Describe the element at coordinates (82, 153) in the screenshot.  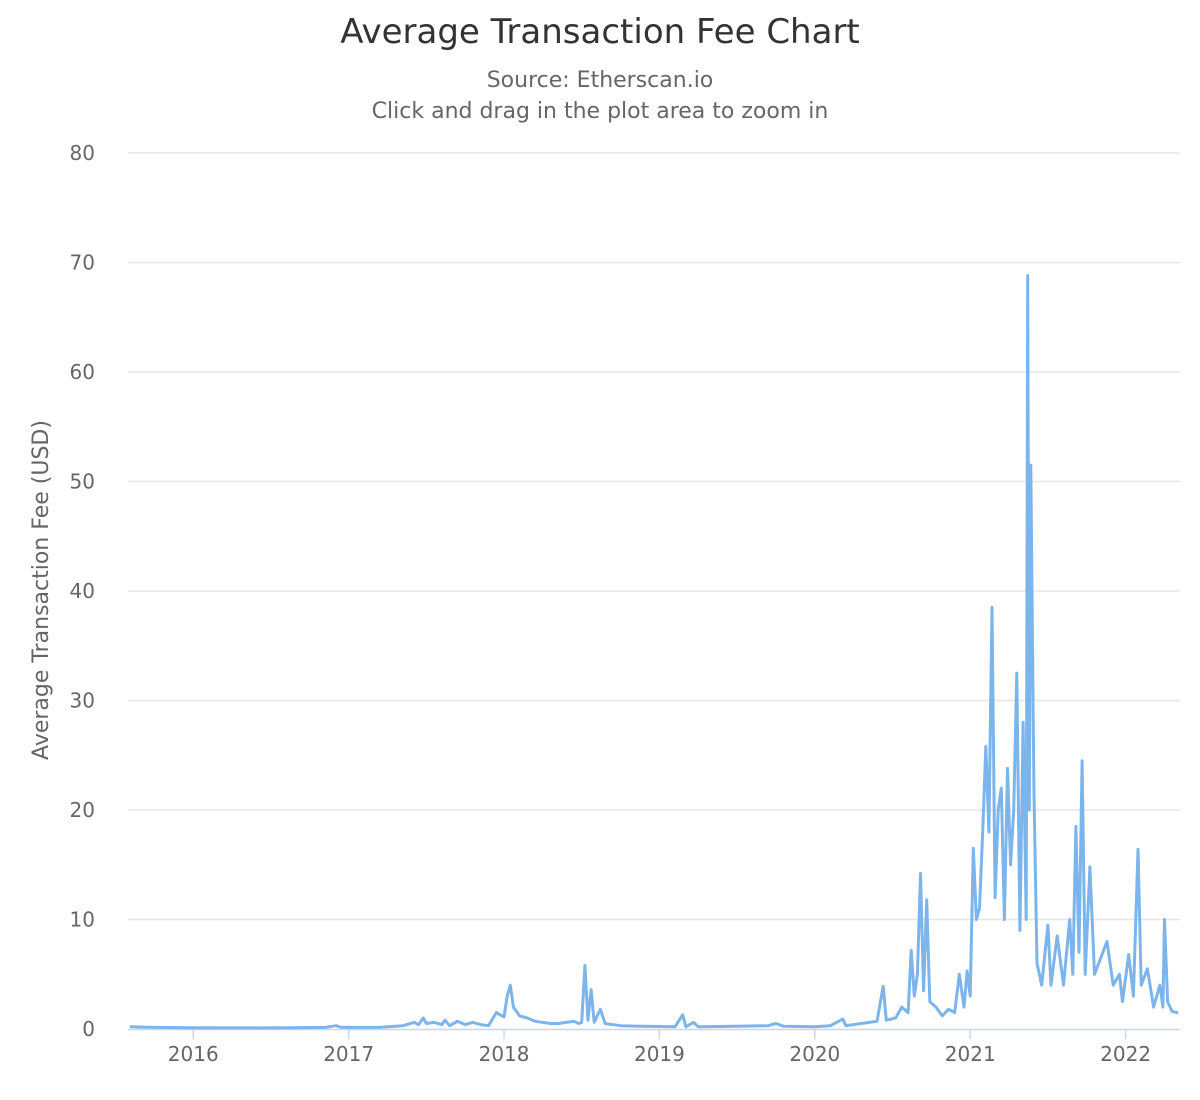
I see `y-tick-label-80: 80` at that location.